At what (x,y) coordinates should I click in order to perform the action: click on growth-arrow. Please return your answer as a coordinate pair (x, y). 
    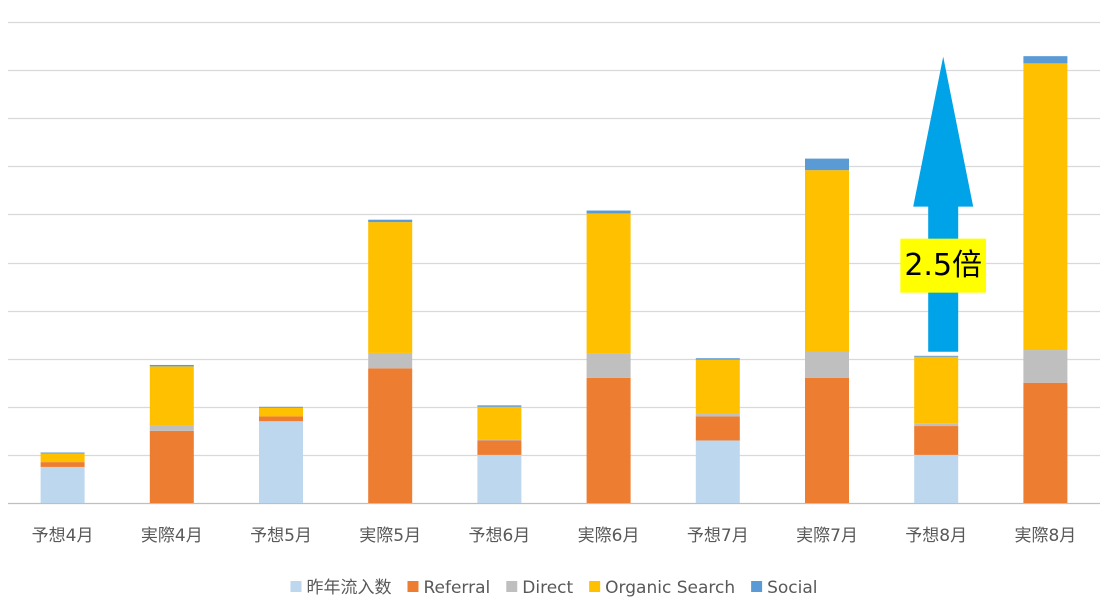
    Looking at the image, I should click on (943, 204).